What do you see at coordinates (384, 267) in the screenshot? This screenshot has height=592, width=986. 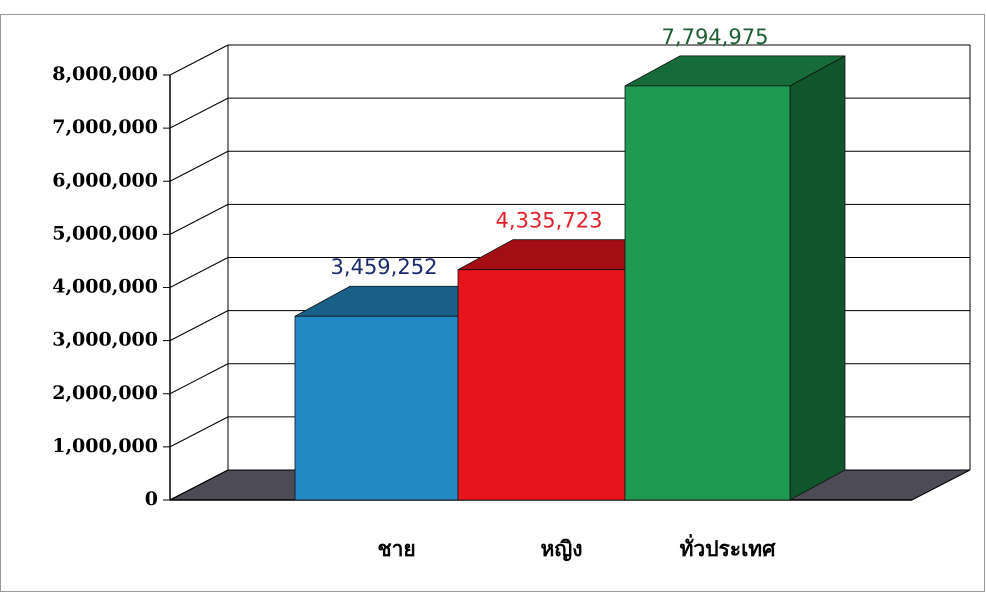 I see `value-label: 3,459,252` at bounding box center [384, 267].